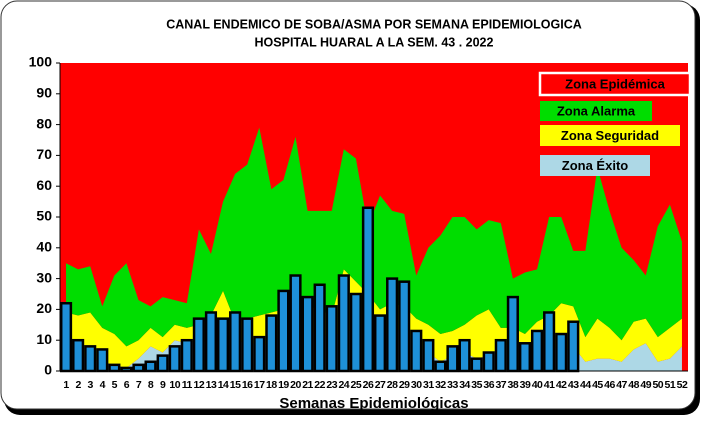  Describe the element at coordinates (633, 385) in the screenshot. I see `x-tick-label: 48` at that location.